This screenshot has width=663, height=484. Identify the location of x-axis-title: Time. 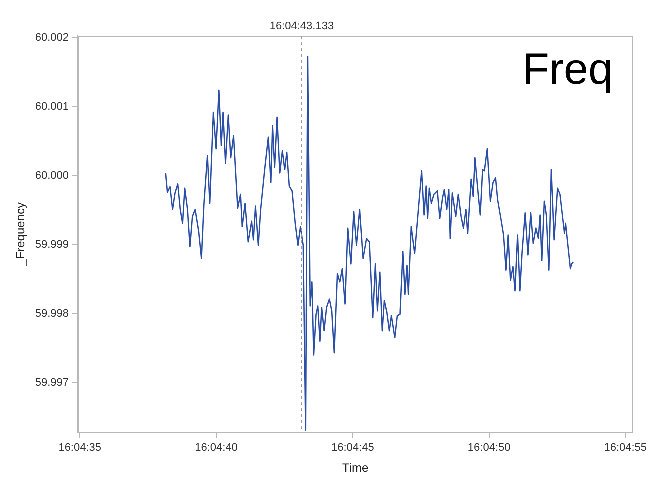
(355, 468).